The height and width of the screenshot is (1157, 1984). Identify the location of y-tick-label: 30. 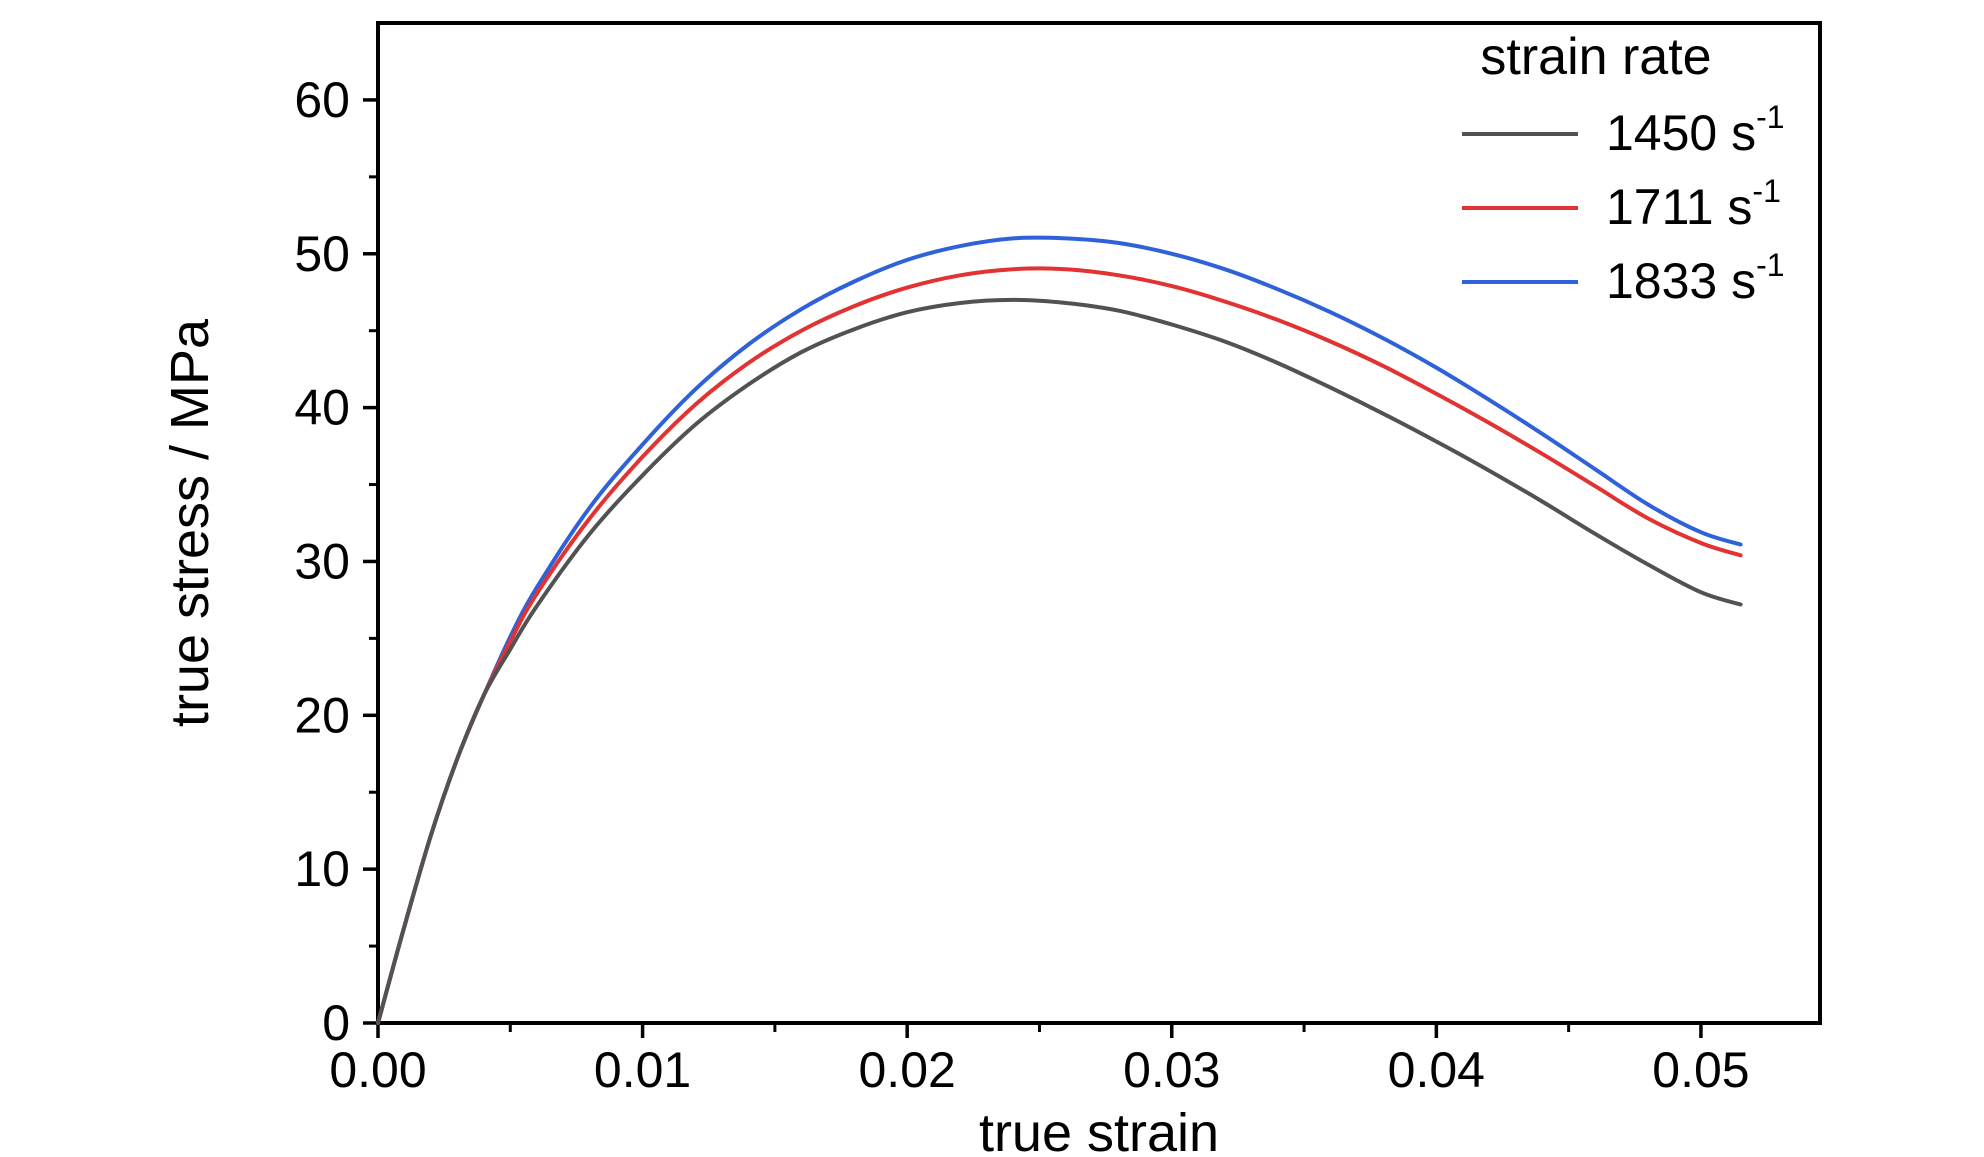
(322, 561).